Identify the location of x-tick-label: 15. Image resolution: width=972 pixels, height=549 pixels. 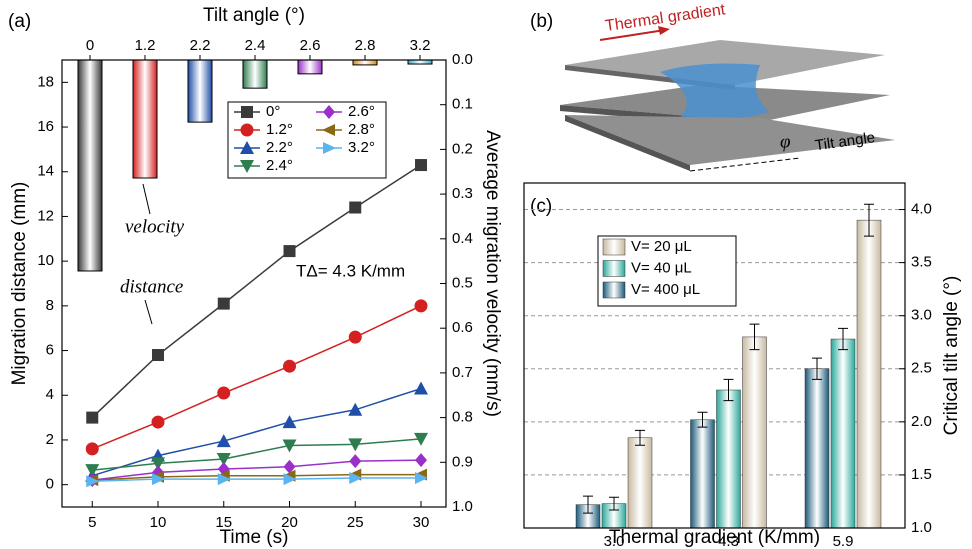
(223, 522).